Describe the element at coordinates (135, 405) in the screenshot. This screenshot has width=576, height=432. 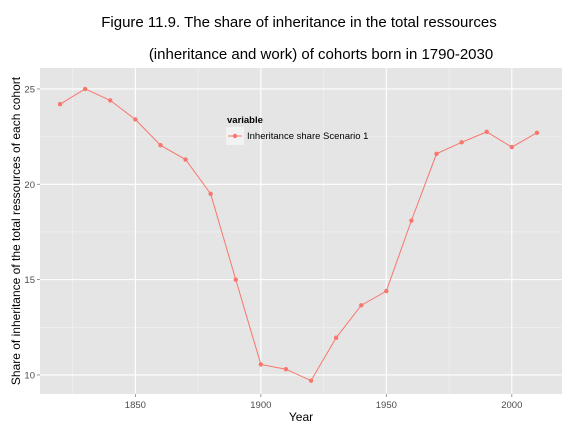
I see `x-tick-label: 1850` at that location.